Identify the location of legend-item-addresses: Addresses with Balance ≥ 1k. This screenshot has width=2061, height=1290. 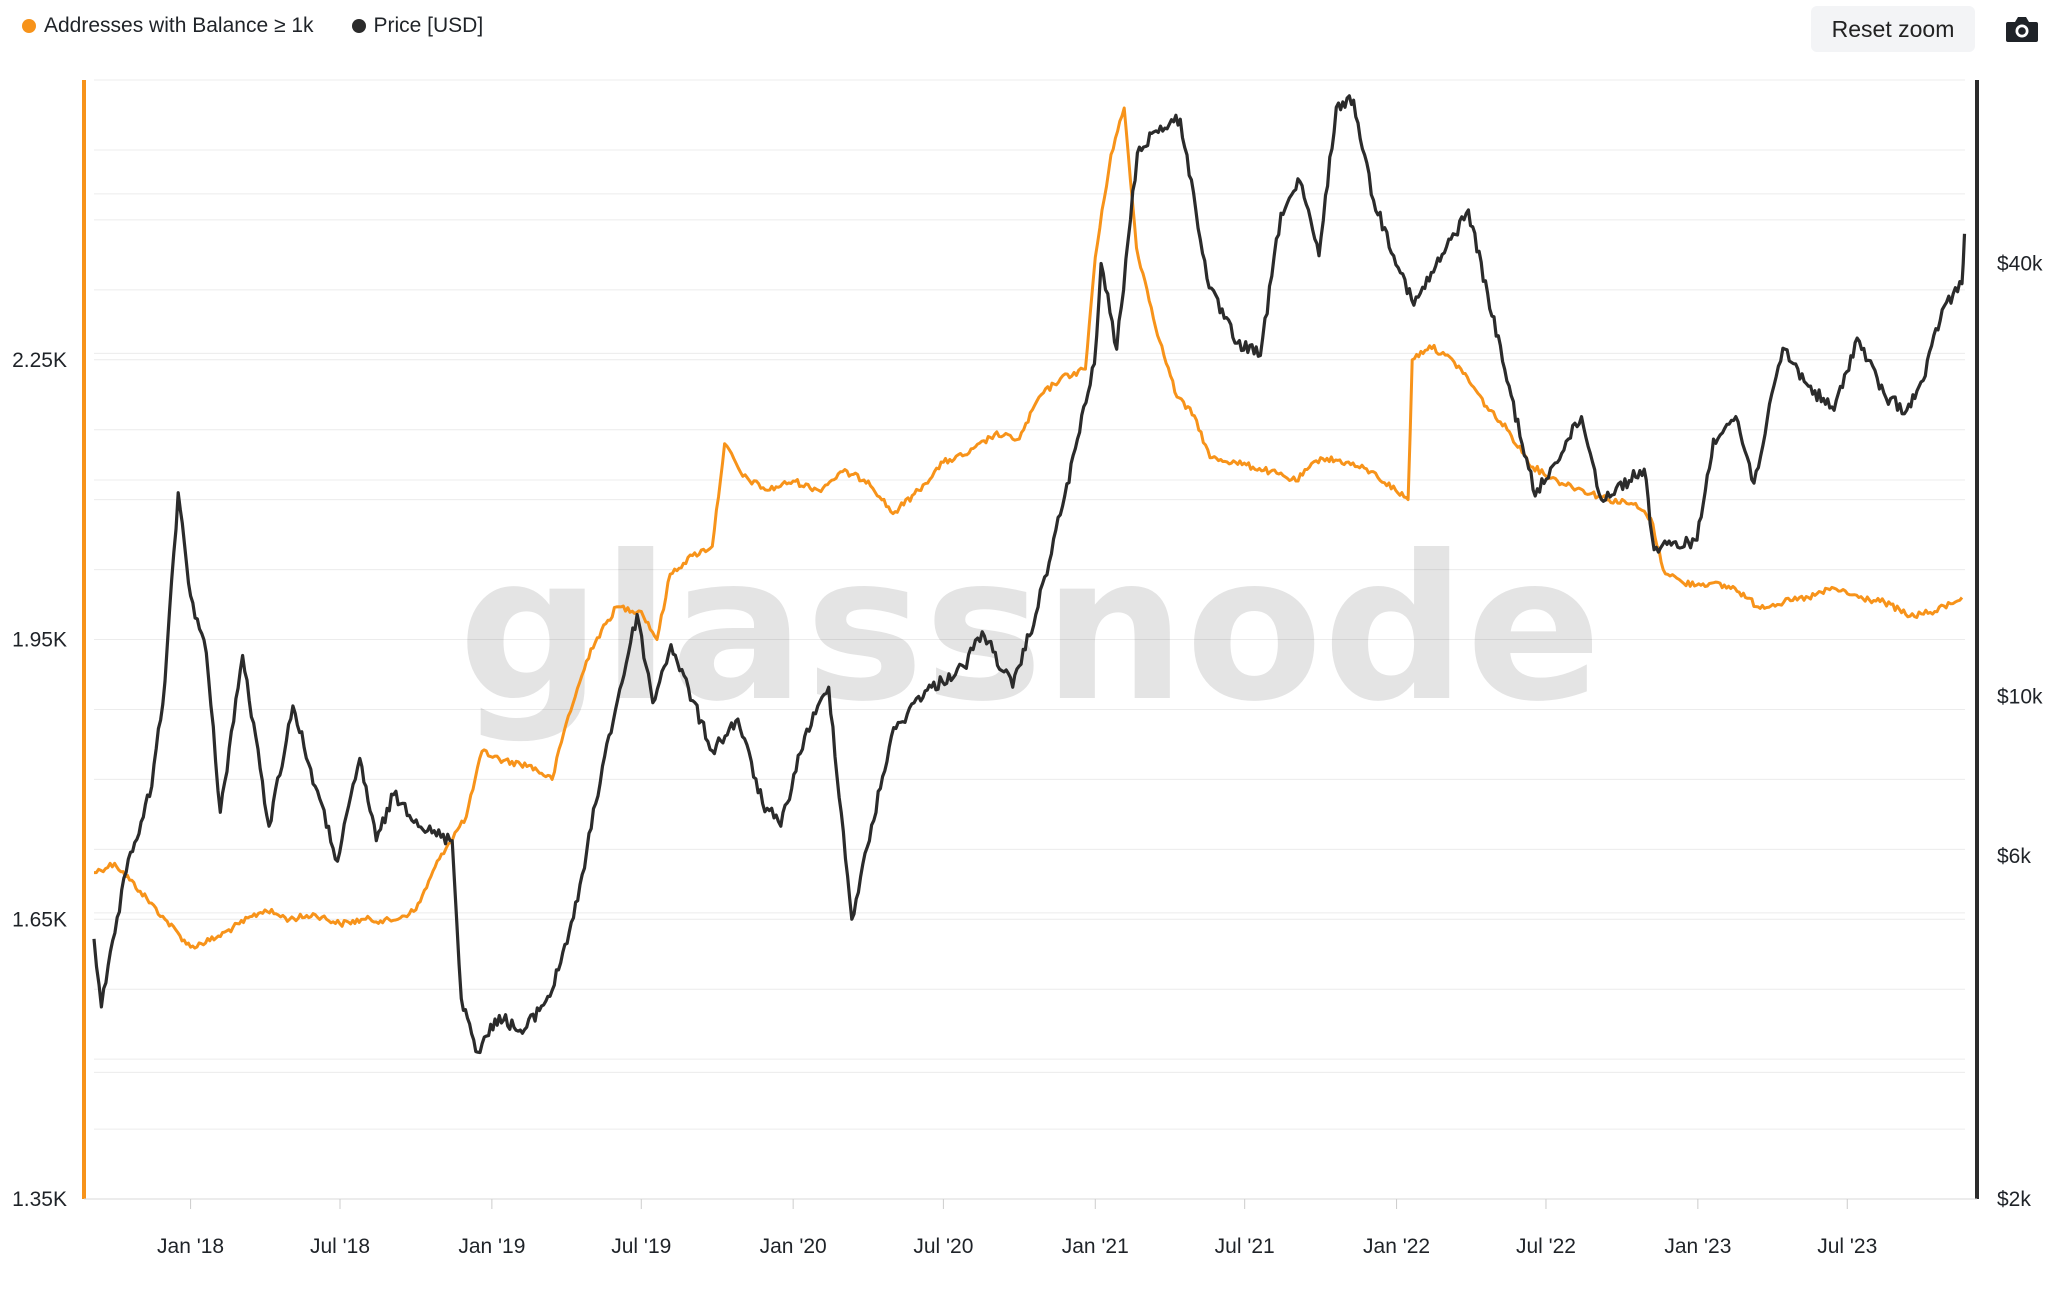
(168, 26).